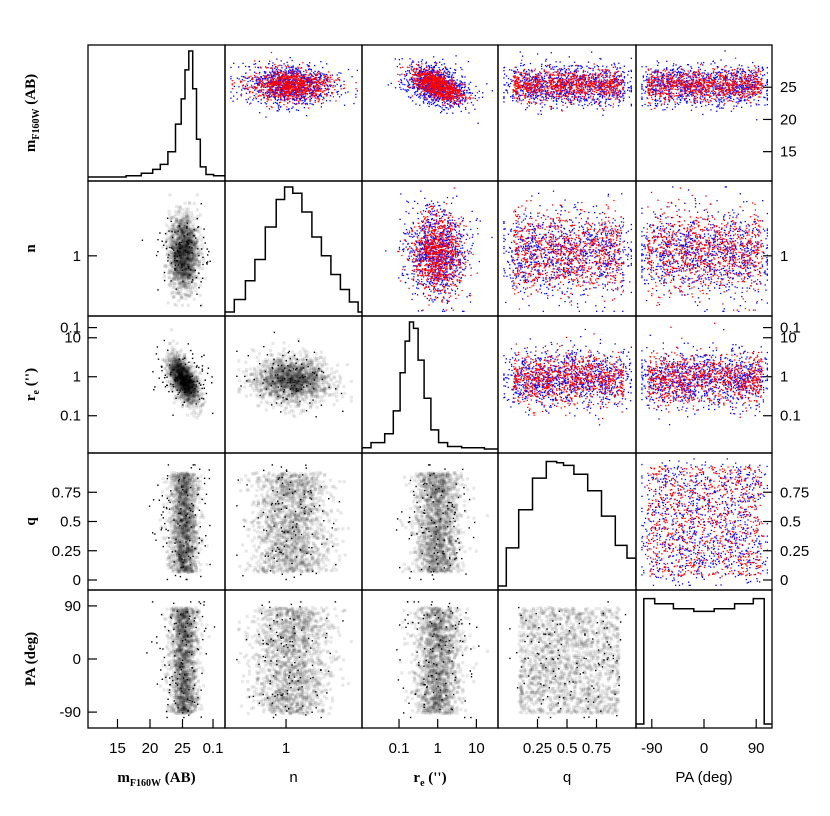  What do you see at coordinates (430, 113) in the screenshot?
I see `panel-frame` at bounding box center [430, 113].